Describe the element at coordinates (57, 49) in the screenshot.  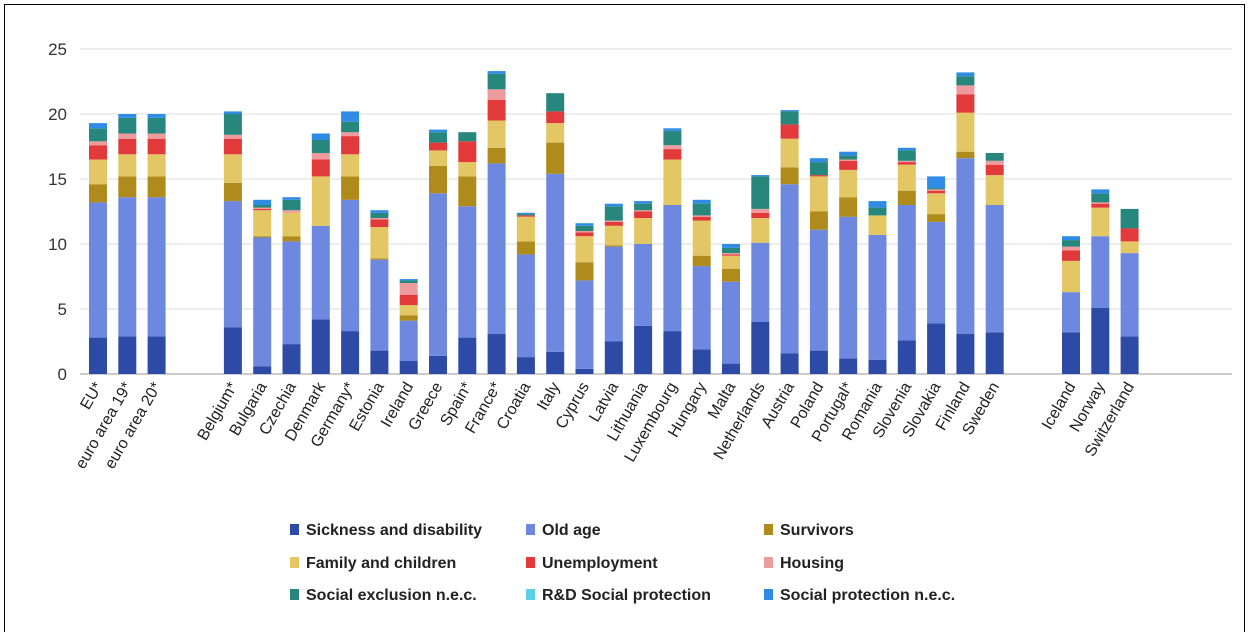
I see `y-tick-label: 25` at that location.